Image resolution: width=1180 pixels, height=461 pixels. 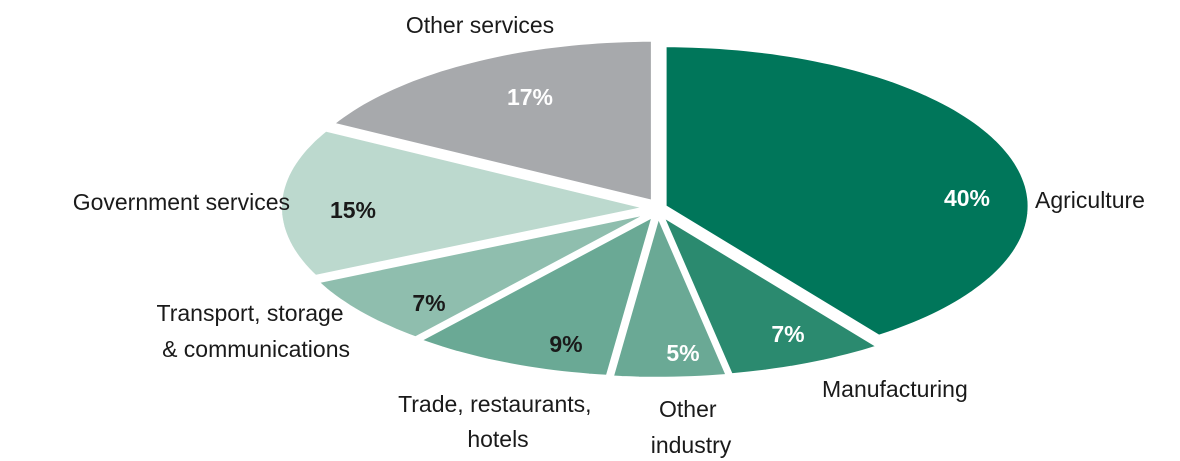 What do you see at coordinates (530, 97) in the screenshot?
I see `value-label-other-services: 17%` at bounding box center [530, 97].